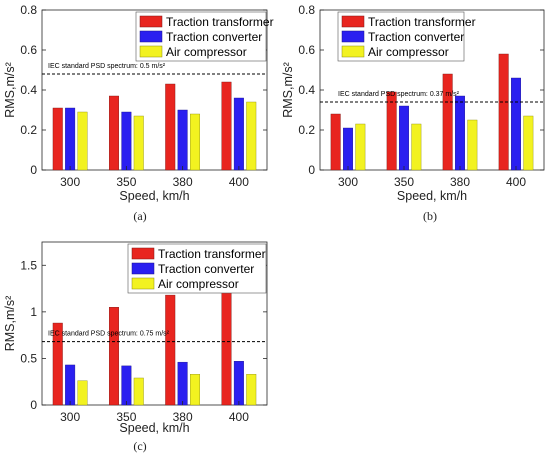 This screenshot has width=550, height=455. I want to click on panel-tag: (b), so click(430, 216).